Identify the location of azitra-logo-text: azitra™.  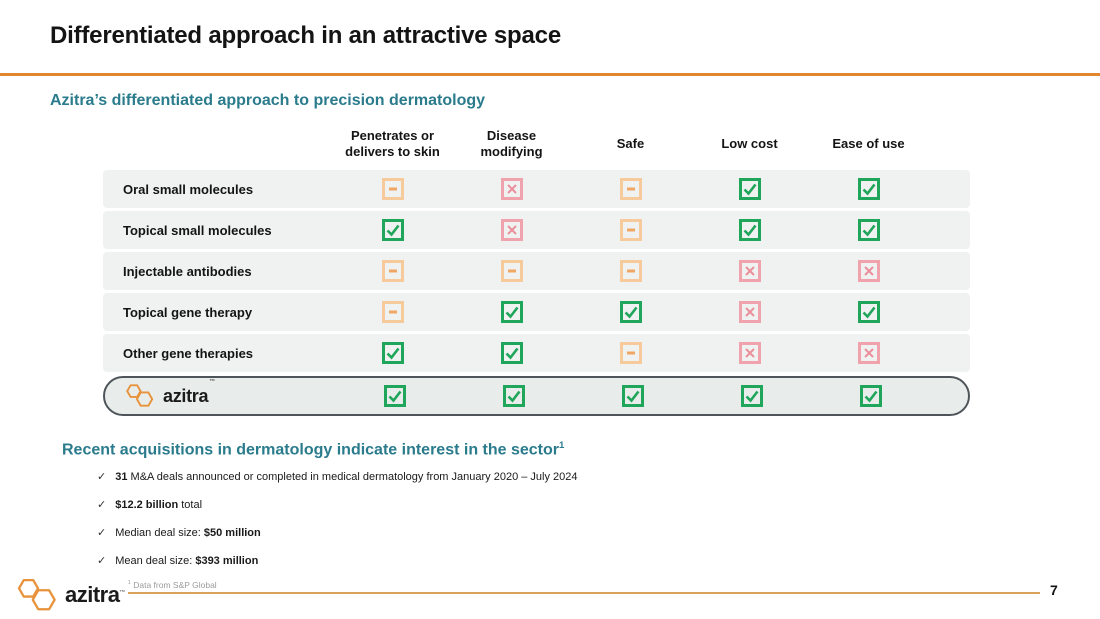
(189, 392).